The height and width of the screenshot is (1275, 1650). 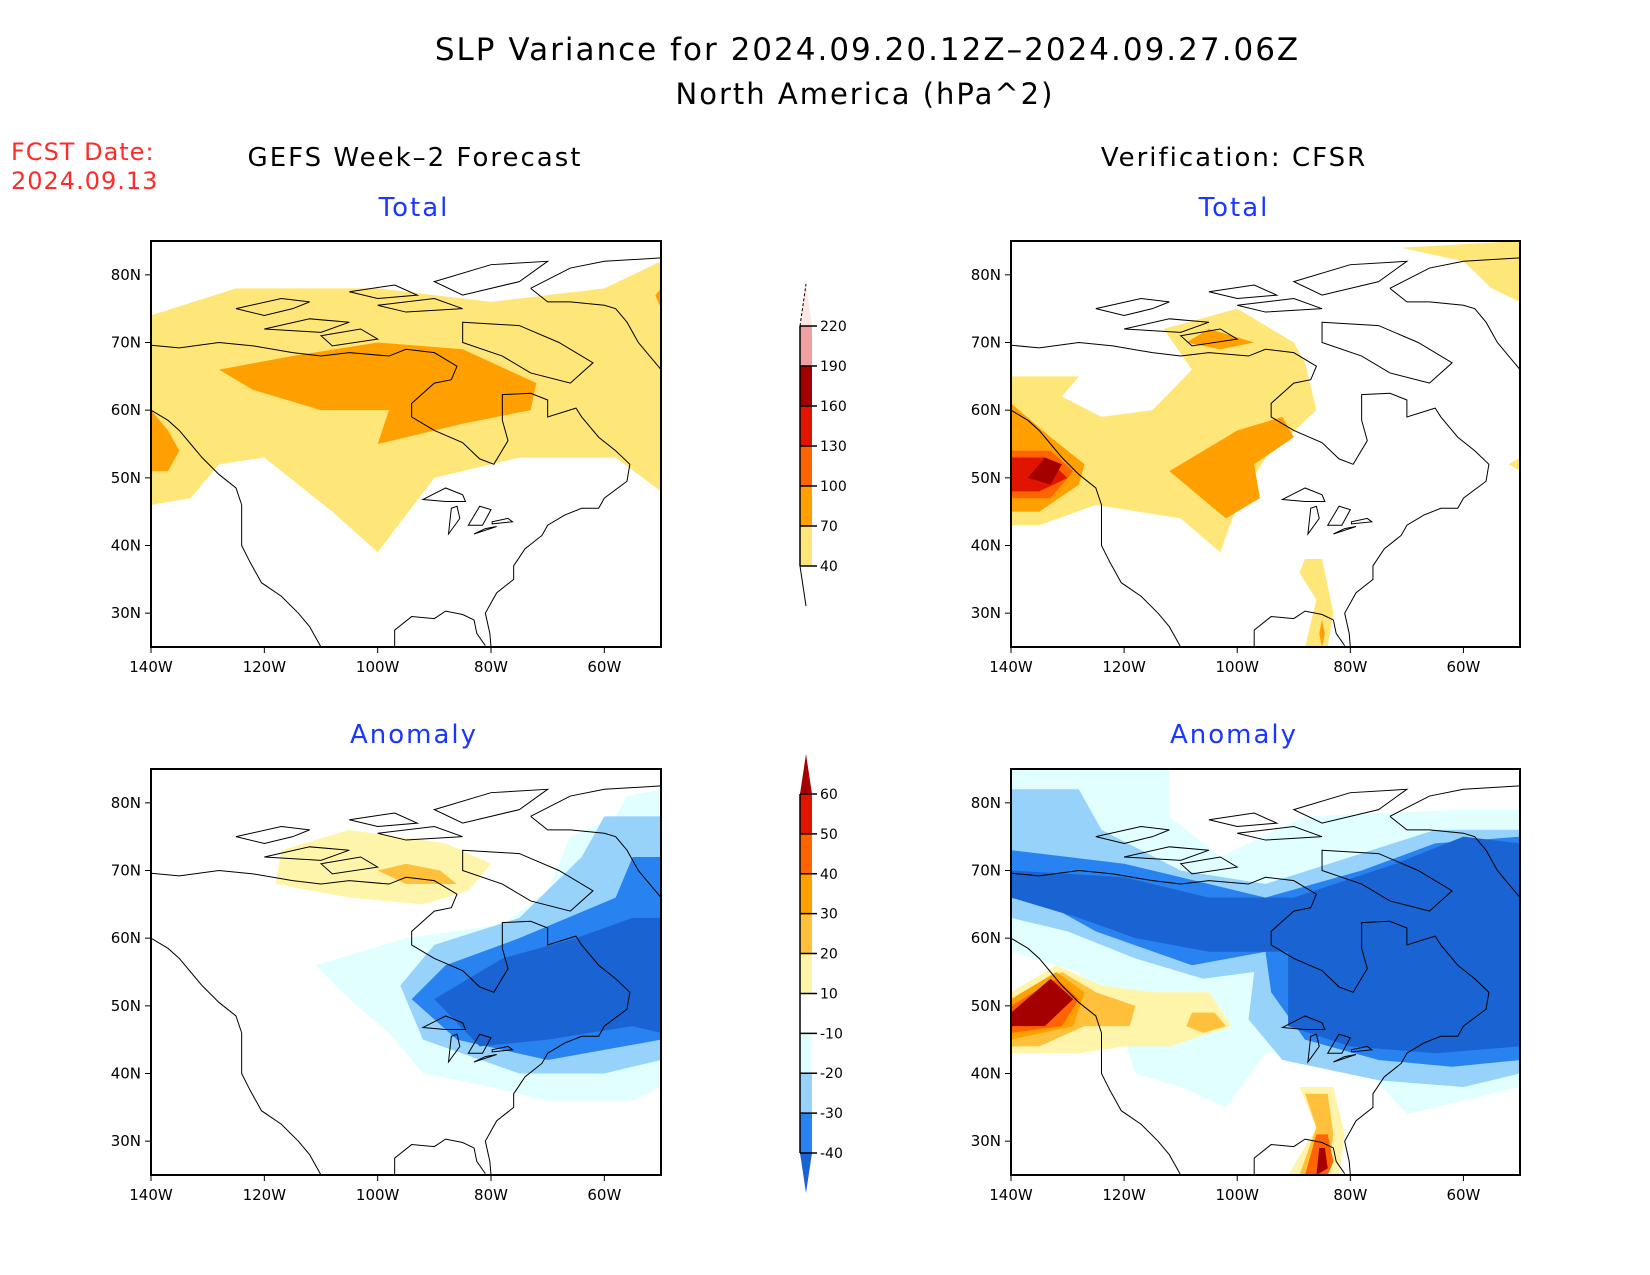 What do you see at coordinates (1265, 980) in the screenshot?
I see `coastlines` at bounding box center [1265, 980].